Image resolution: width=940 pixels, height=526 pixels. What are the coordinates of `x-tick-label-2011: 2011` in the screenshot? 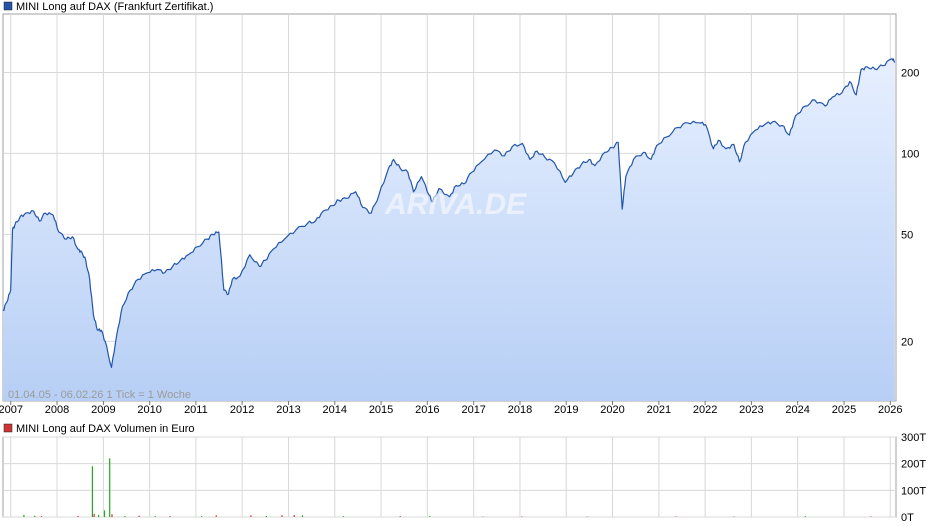 It's located at (196, 410).